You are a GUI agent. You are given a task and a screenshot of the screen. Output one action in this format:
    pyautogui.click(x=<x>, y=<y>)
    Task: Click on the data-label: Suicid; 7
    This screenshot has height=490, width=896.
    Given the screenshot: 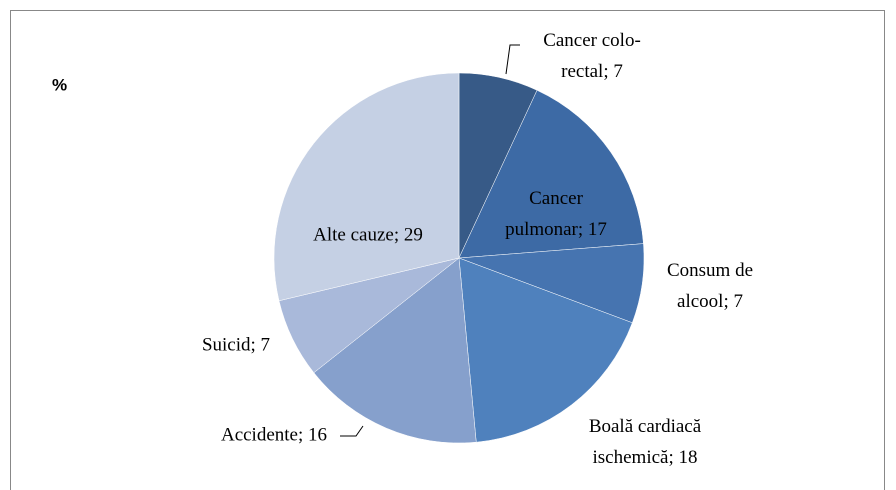 What is the action you would take?
    pyautogui.click(x=236, y=344)
    